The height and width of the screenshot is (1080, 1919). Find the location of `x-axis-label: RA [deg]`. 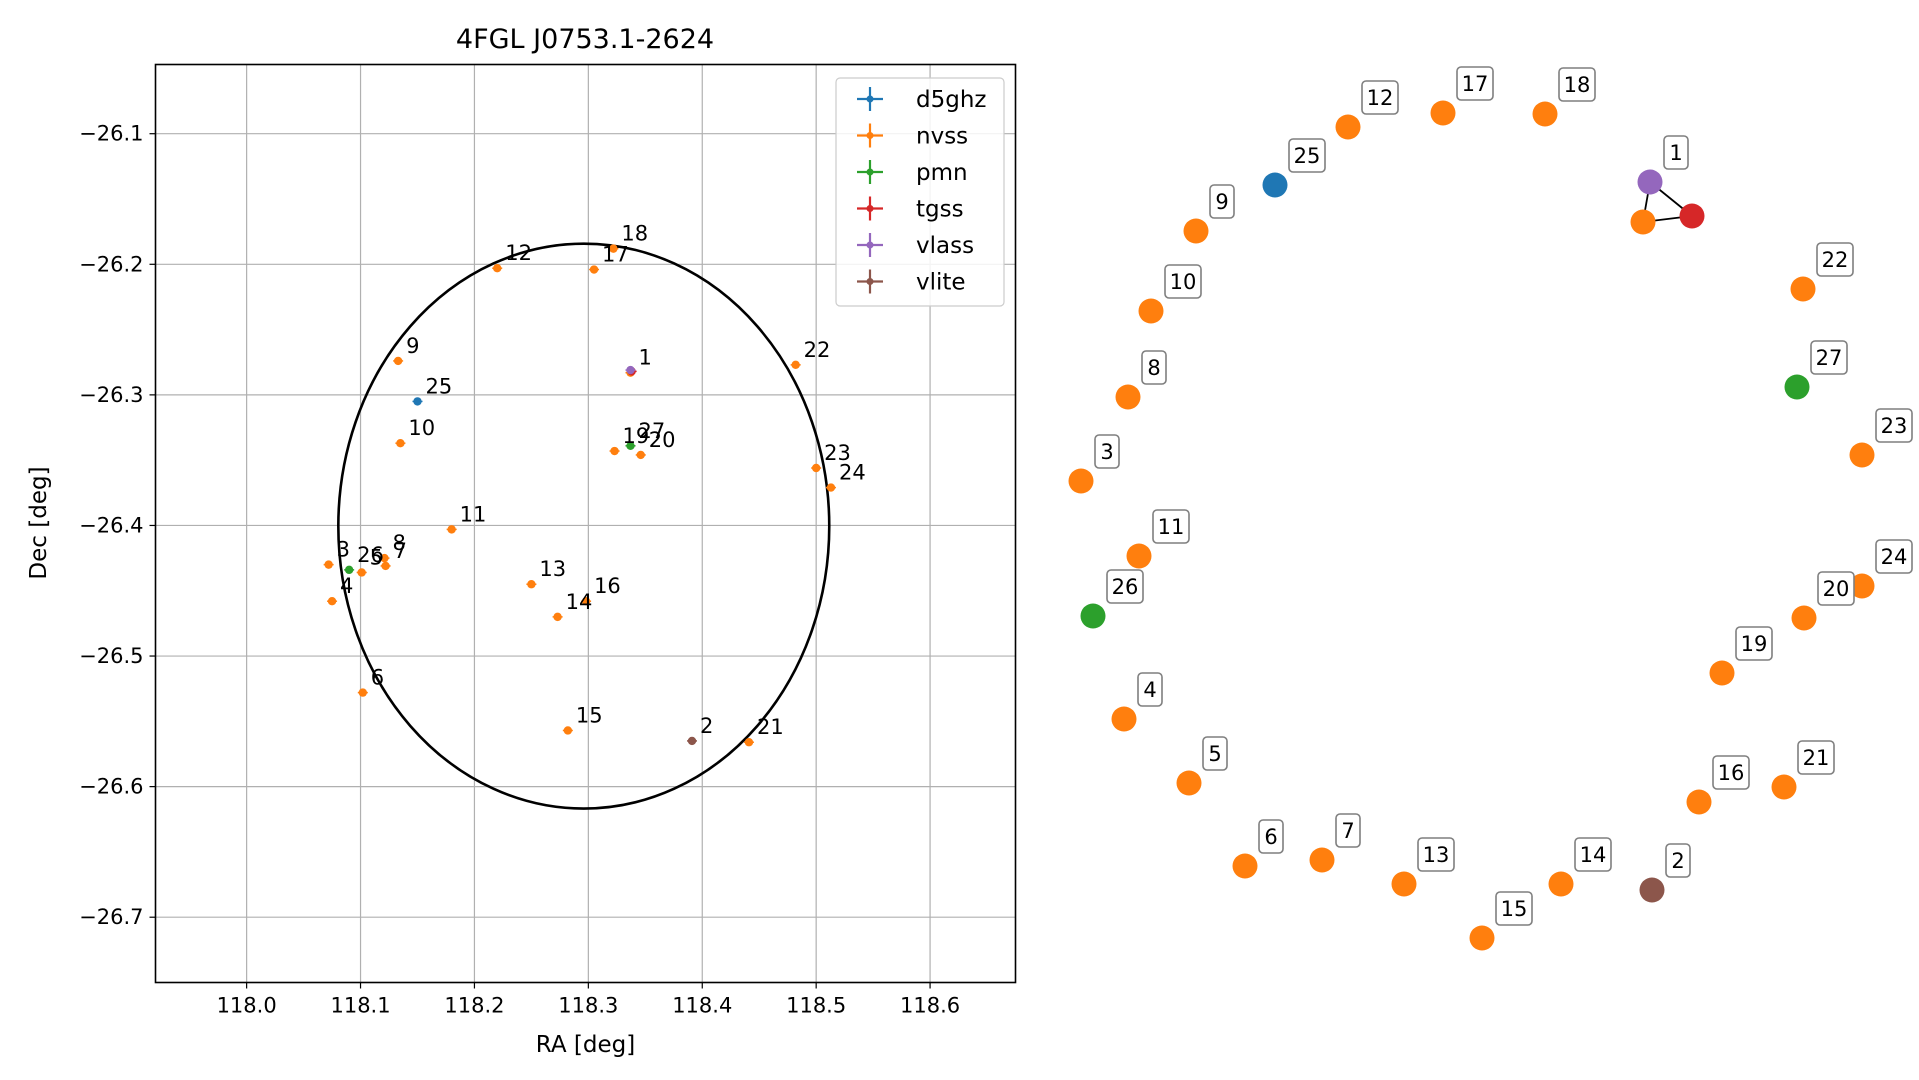

x-axis-label: RA [deg] is located at coordinates (585, 1045).